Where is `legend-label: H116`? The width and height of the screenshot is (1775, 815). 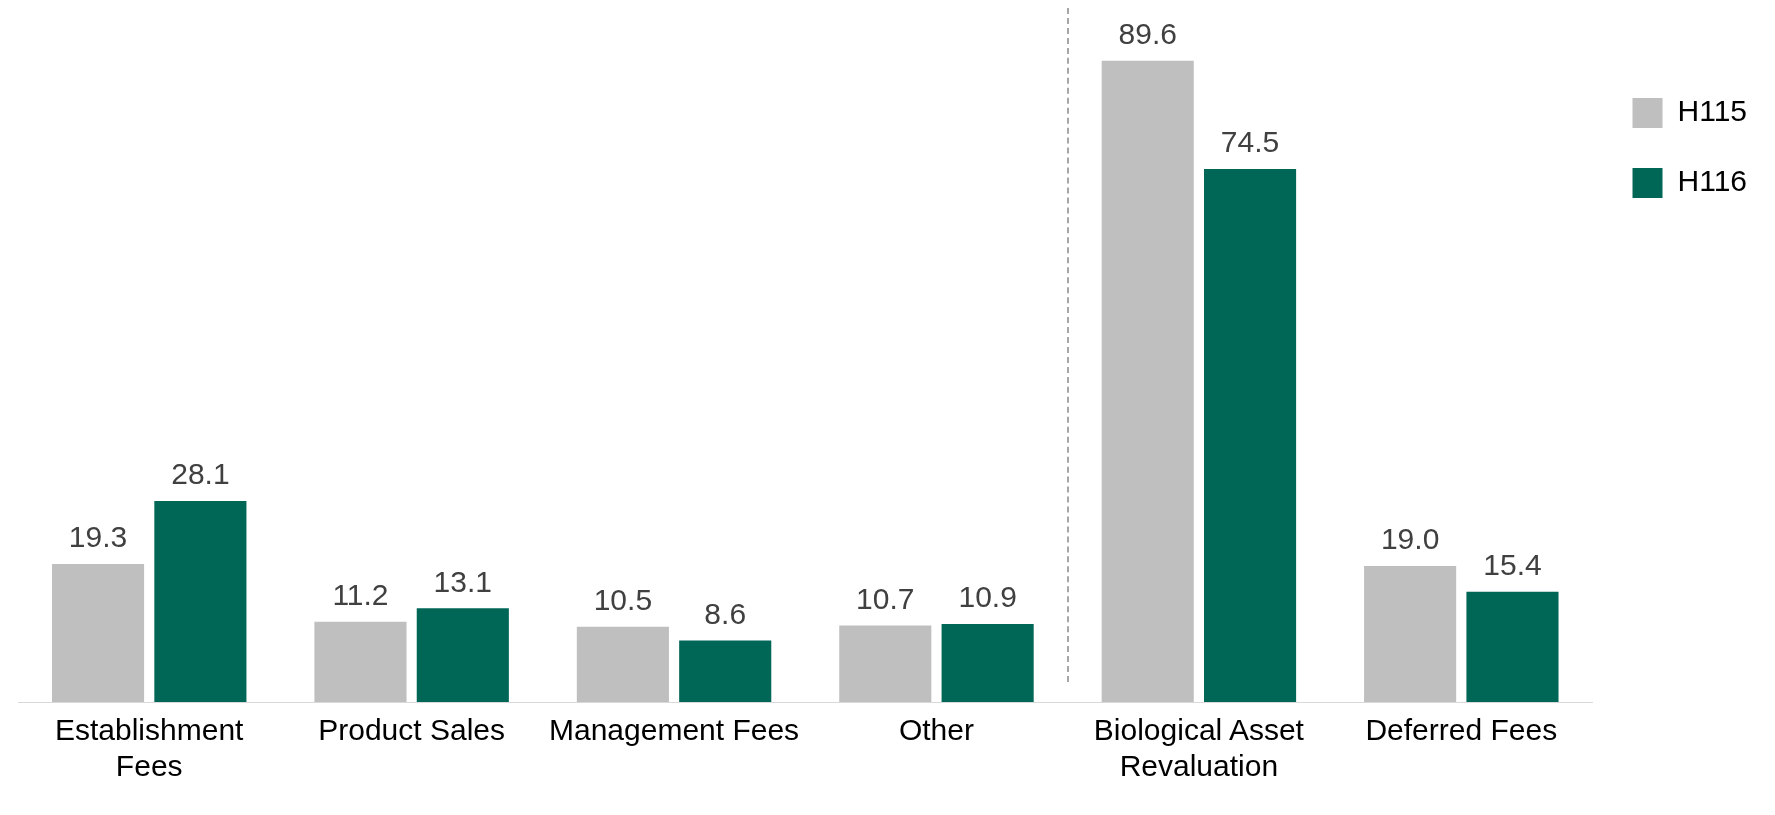 legend-label: H116 is located at coordinates (1712, 181).